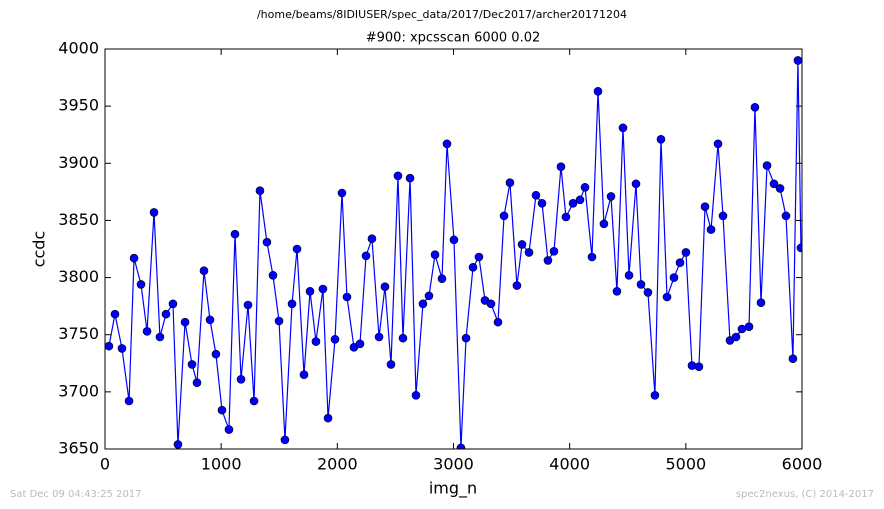 The image size is (884, 509). I want to click on footer-timestamp: Sat Dec 09 04:43:25 2017, so click(76, 494).